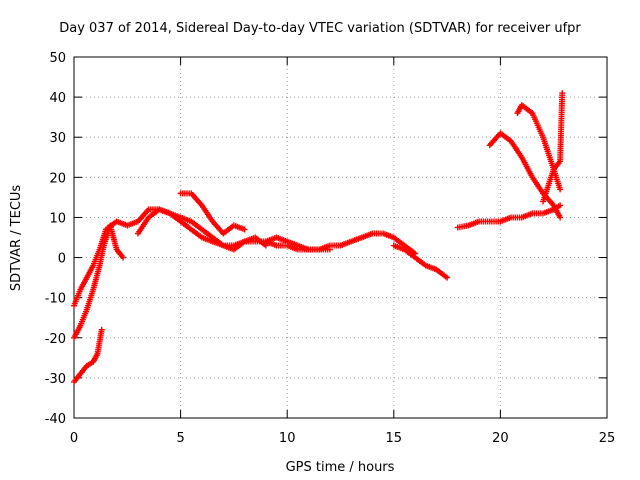  I want to click on series-arc-f, so click(297, 243).